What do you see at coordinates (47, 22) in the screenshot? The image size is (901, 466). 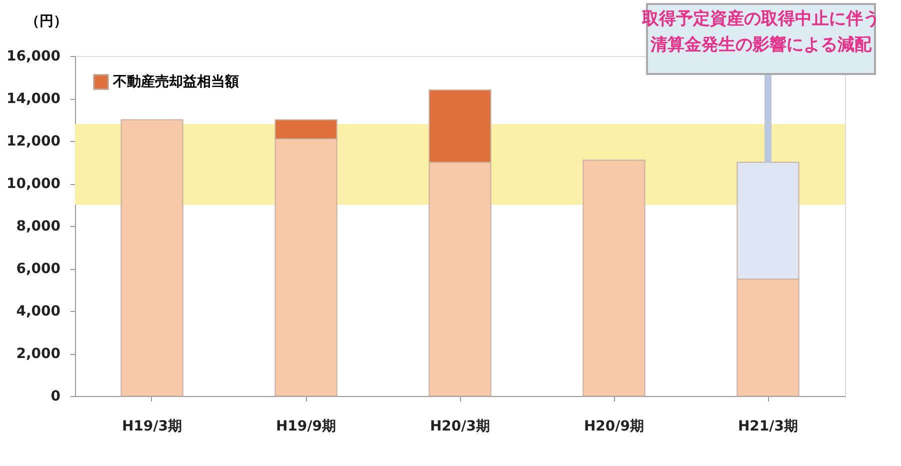 I see `y-axis-title: （円）` at bounding box center [47, 22].